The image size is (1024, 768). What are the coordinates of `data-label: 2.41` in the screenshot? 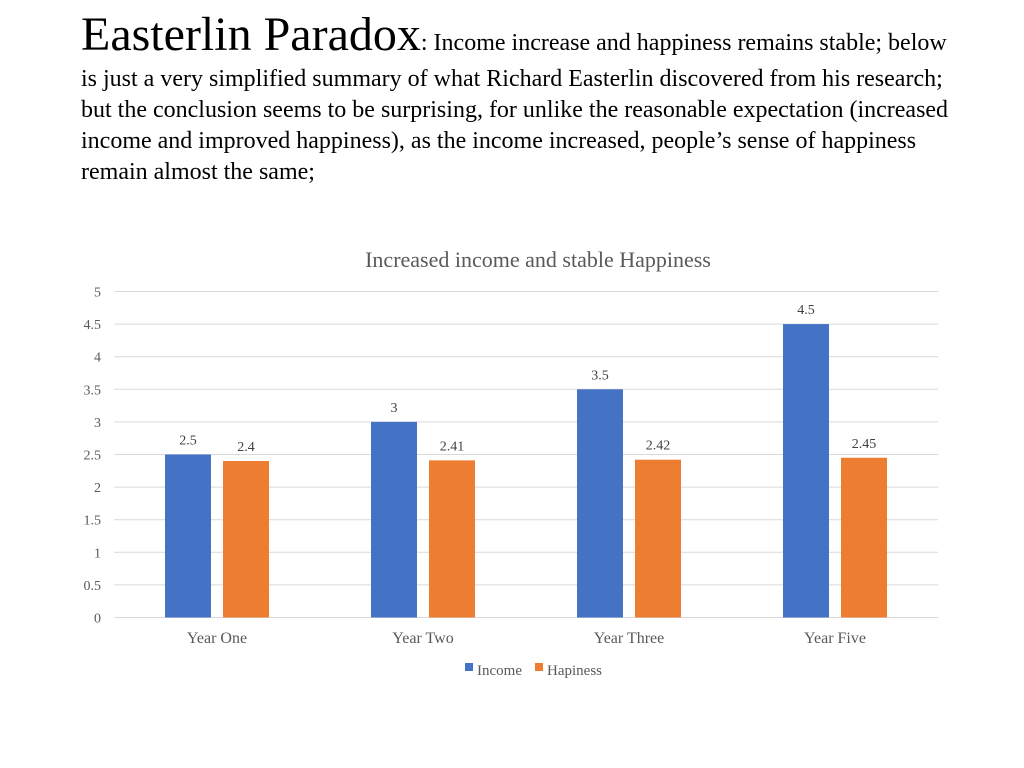 It's located at (452, 446).